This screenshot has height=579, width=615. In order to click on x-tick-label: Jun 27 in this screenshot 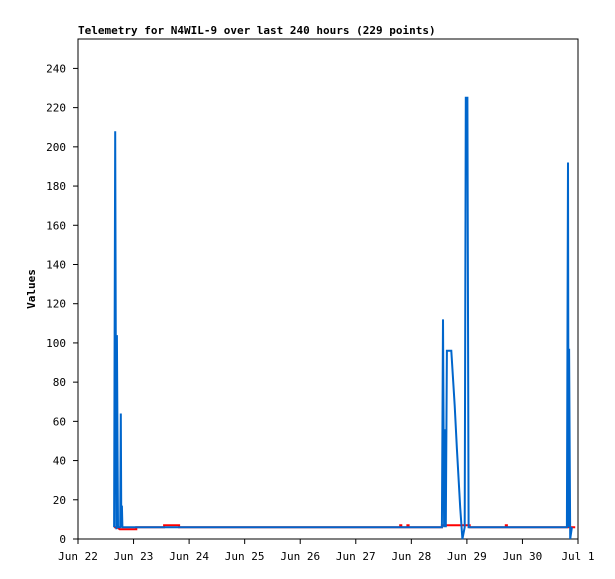, I will do `click(356, 556)`.